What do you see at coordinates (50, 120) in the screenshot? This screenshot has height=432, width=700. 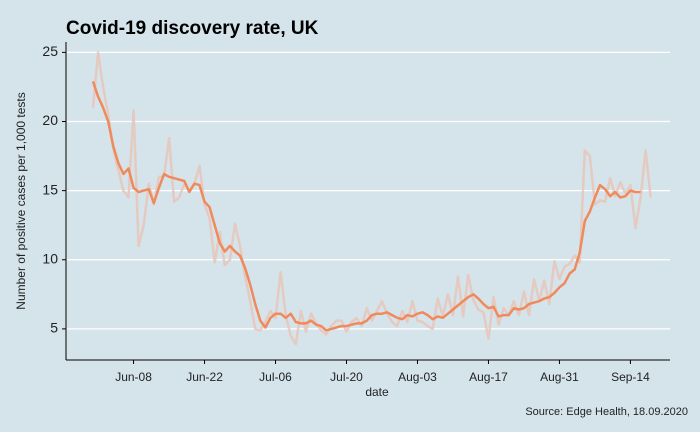 I see `y-tick-label: 20` at bounding box center [50, 120].